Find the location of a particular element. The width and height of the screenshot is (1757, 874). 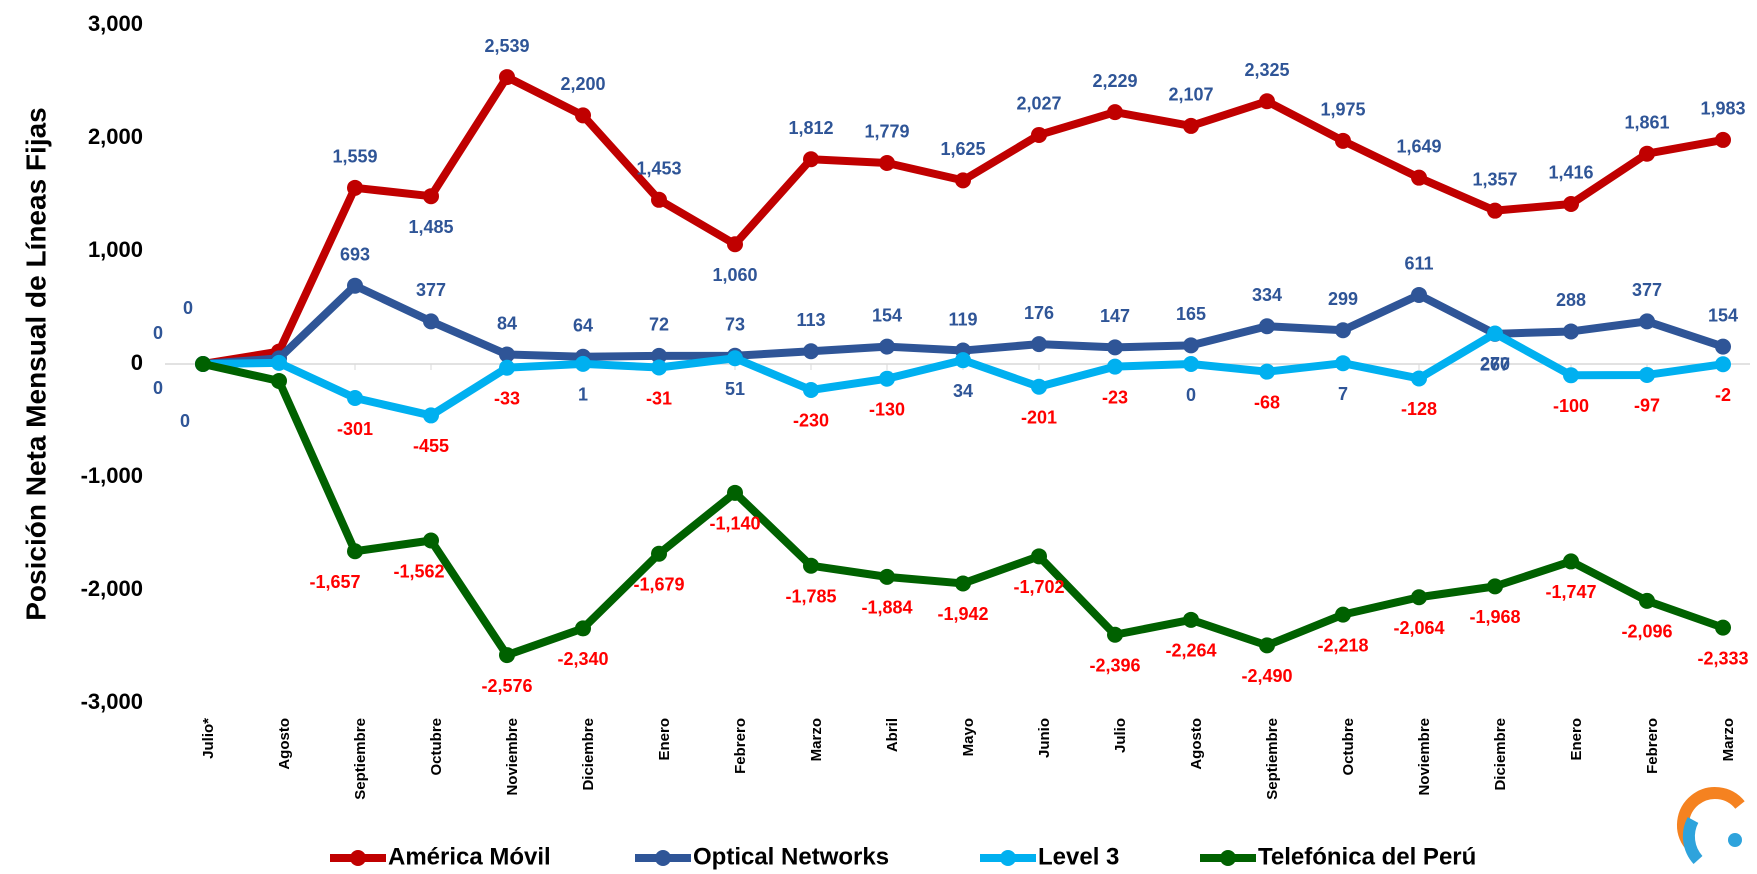

data-label: 2,539 is located at coordinates (506, 46).